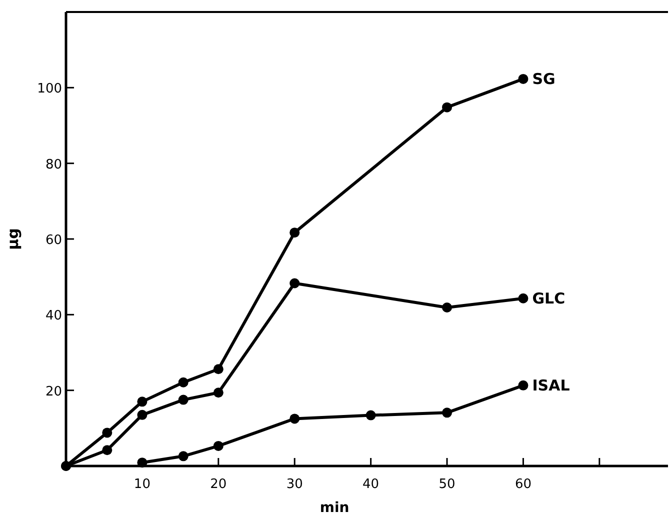  What do you see at coordinates (53, 164) in the screenshot?
I see `y-tick-label: 80` at bounding box center [53, 164].